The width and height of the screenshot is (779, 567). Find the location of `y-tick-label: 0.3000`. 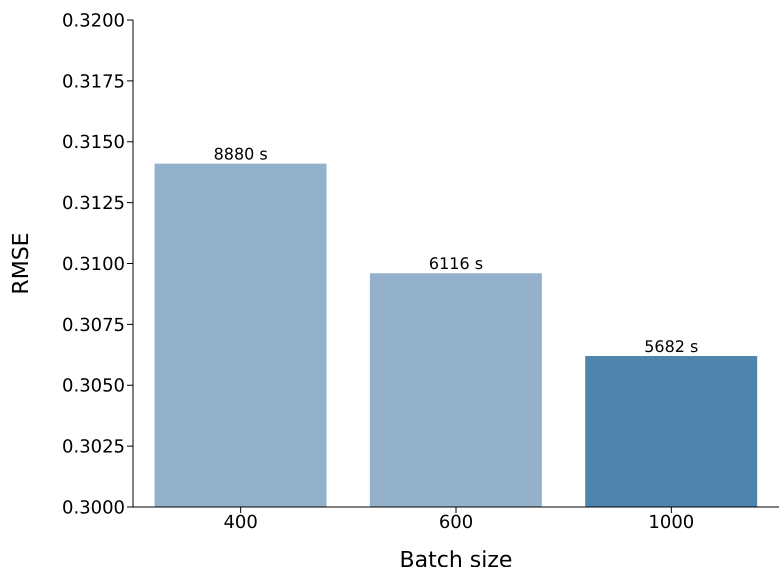

y-tick-label: 0.3000 is located at coordinates (93, 507).